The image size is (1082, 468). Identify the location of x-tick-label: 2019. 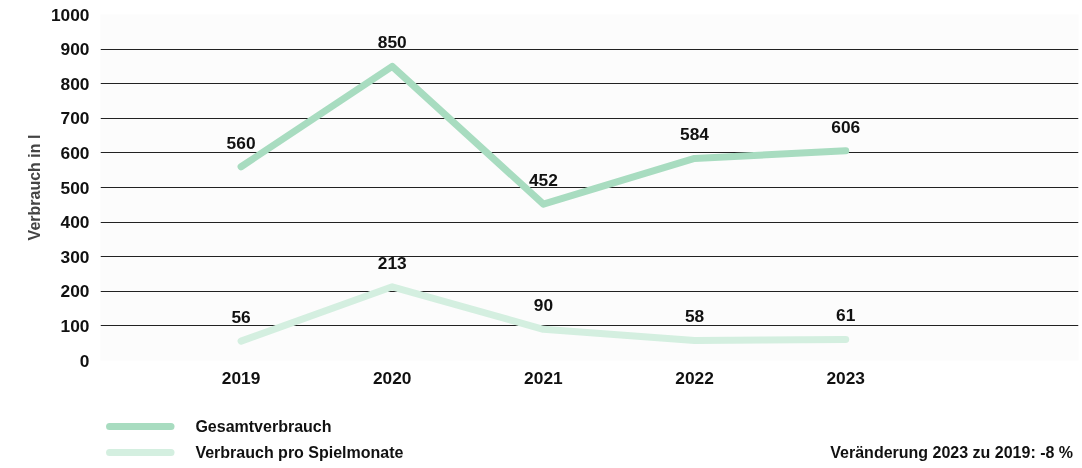
(241, 377).